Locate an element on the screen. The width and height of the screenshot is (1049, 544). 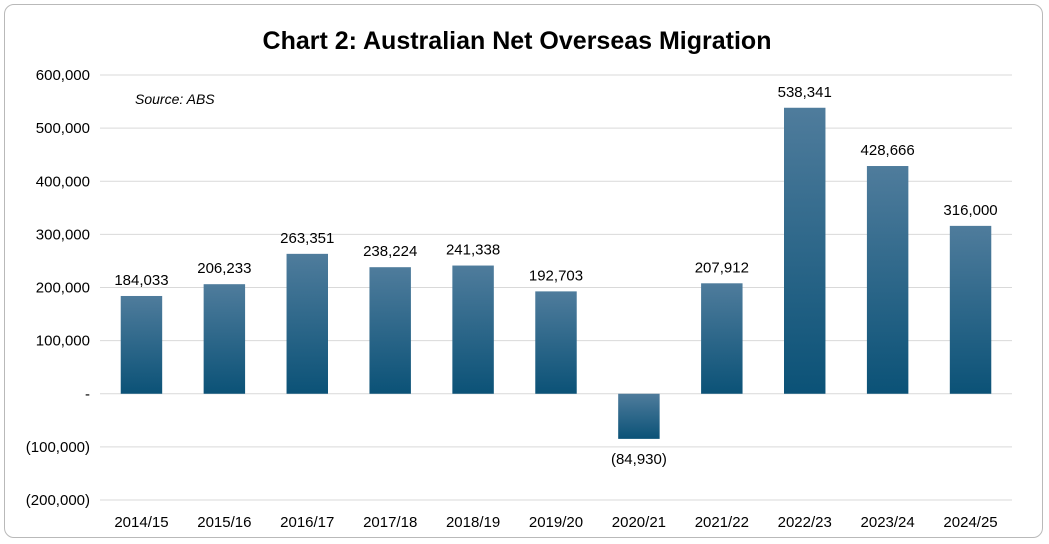
x-tick-label: 2016/17 is located at coordinates (307, 522).